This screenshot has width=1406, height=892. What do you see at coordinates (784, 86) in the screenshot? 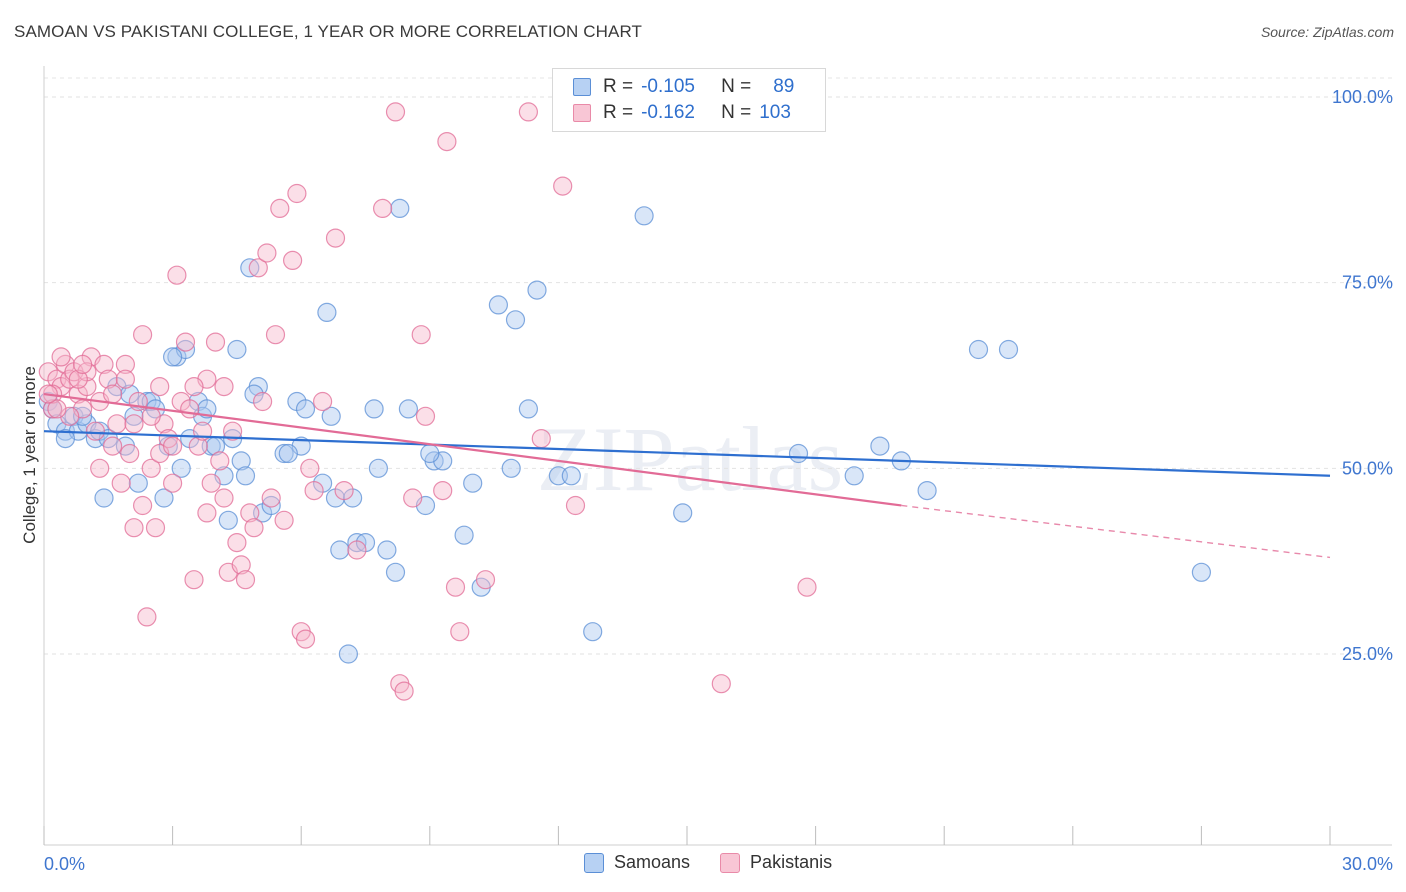
I see `legend-n-value: 89` at bounding box center [784, 86].